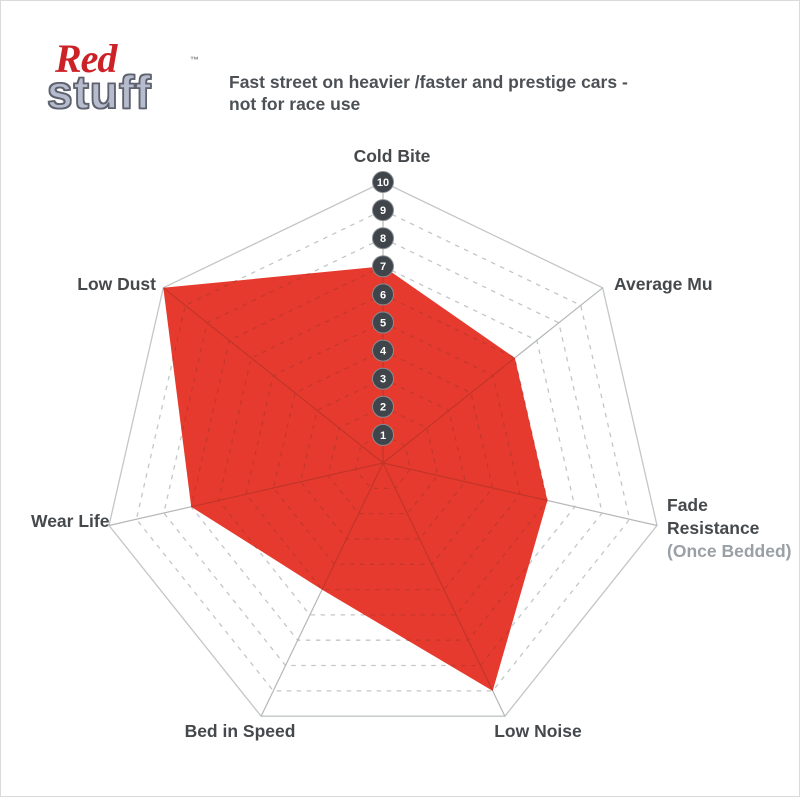  I want to click on scale-badge-label-1: 1, so click(383, 436).